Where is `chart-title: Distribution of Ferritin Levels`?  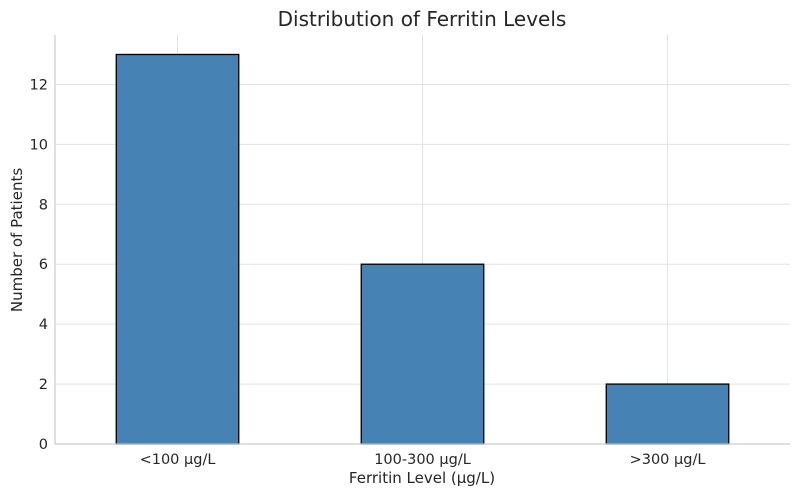 chart-title: Distribution of Ferritin Levels is located at coordinates (422, 19).